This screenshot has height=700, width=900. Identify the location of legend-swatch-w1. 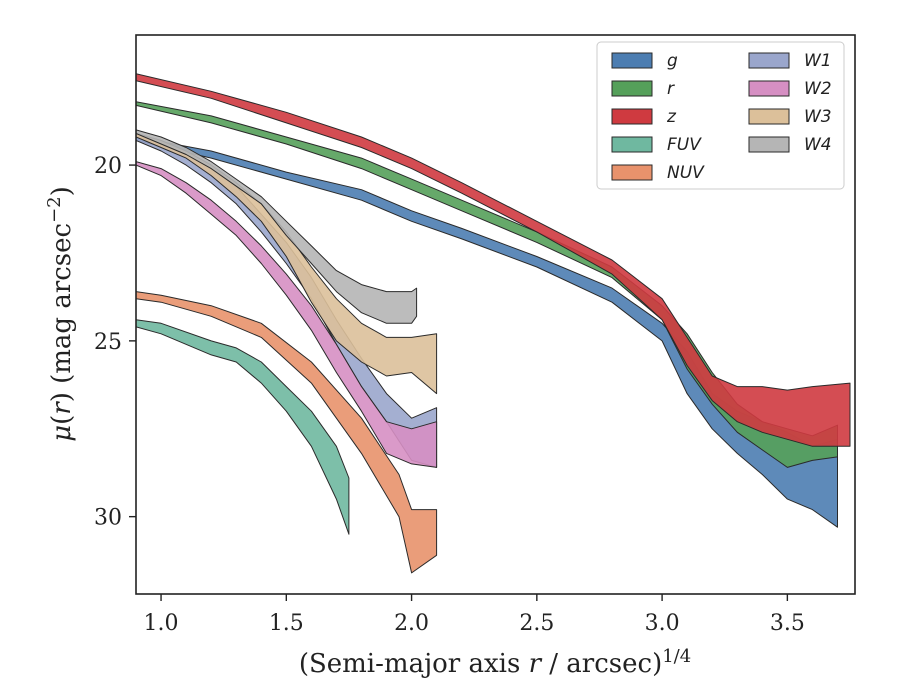
(769, 60).